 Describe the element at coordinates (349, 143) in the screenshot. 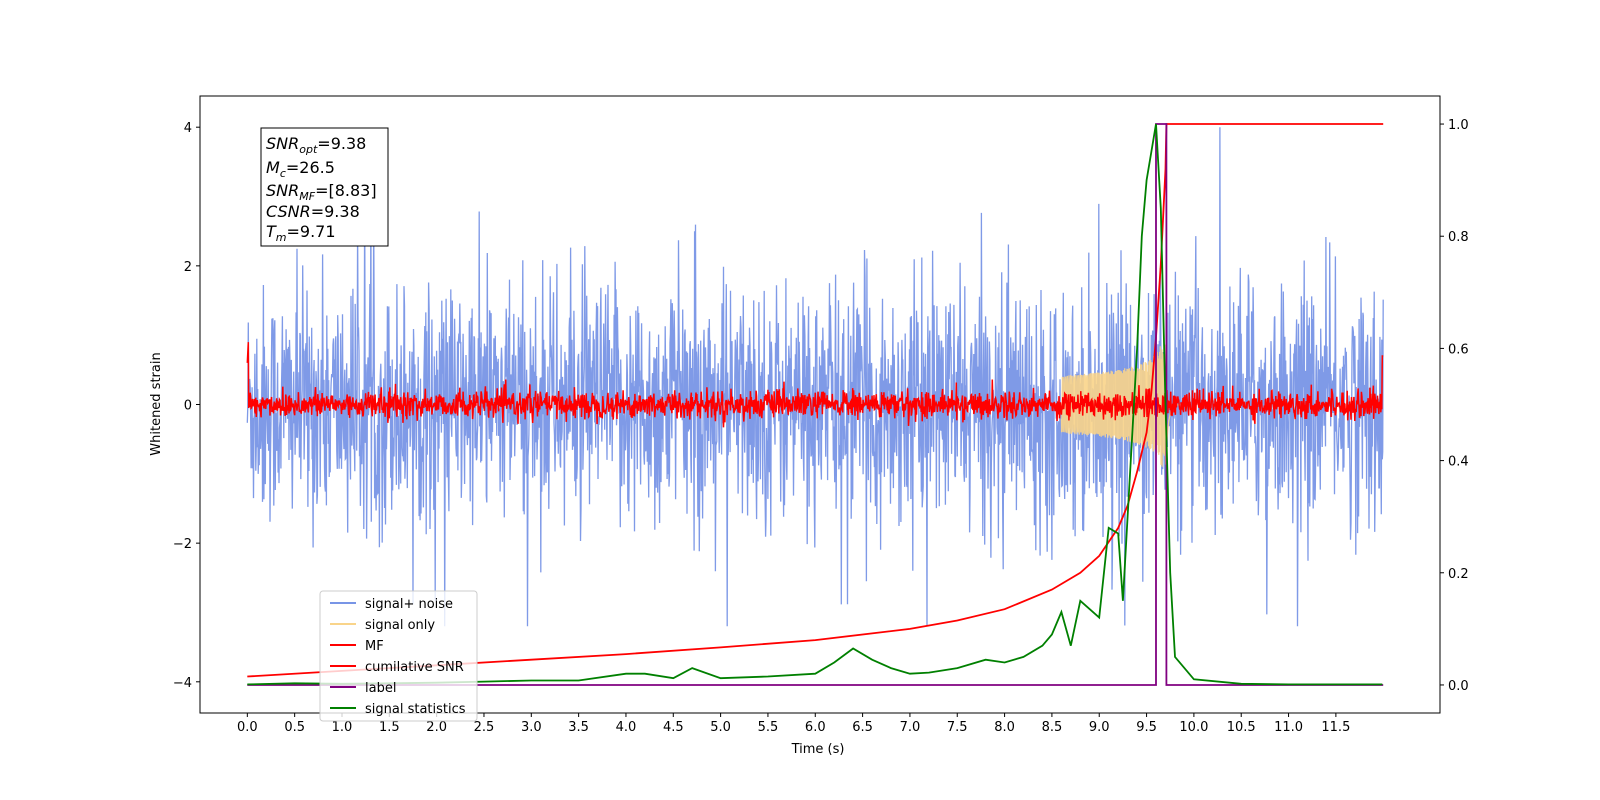

I see `annotation-snr-opt-value: 9.38` at that location.